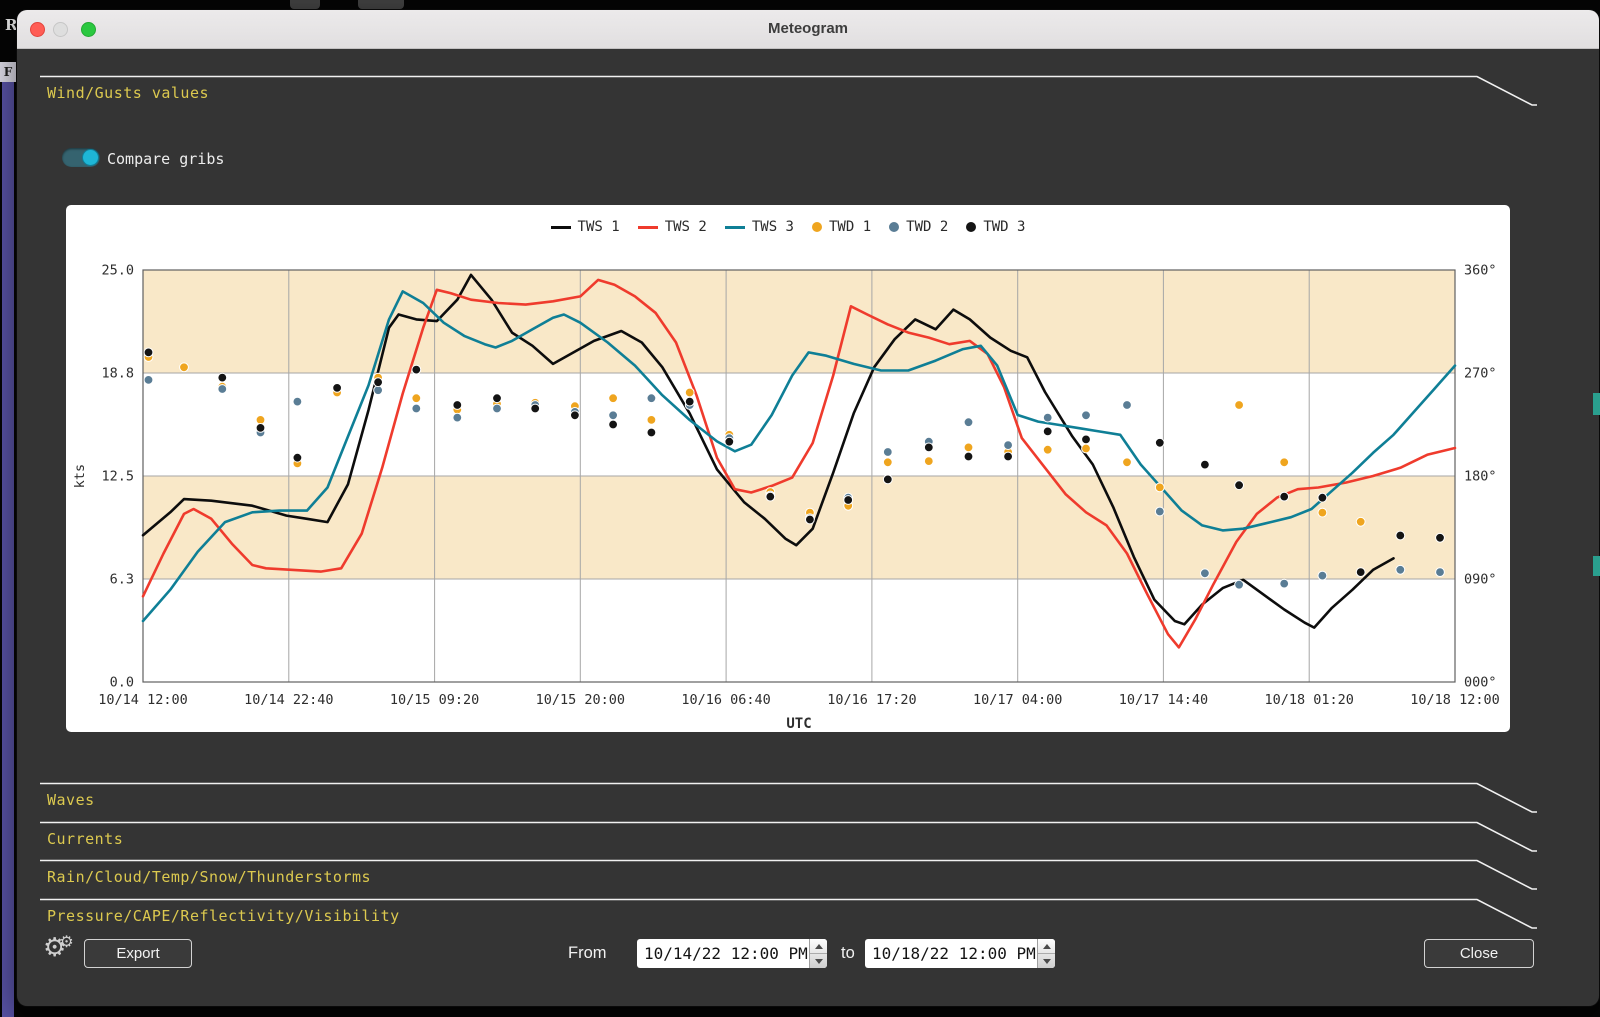 The image size is (1600, 1017). I want to click on to-date-stepper, so click(1046, 953).